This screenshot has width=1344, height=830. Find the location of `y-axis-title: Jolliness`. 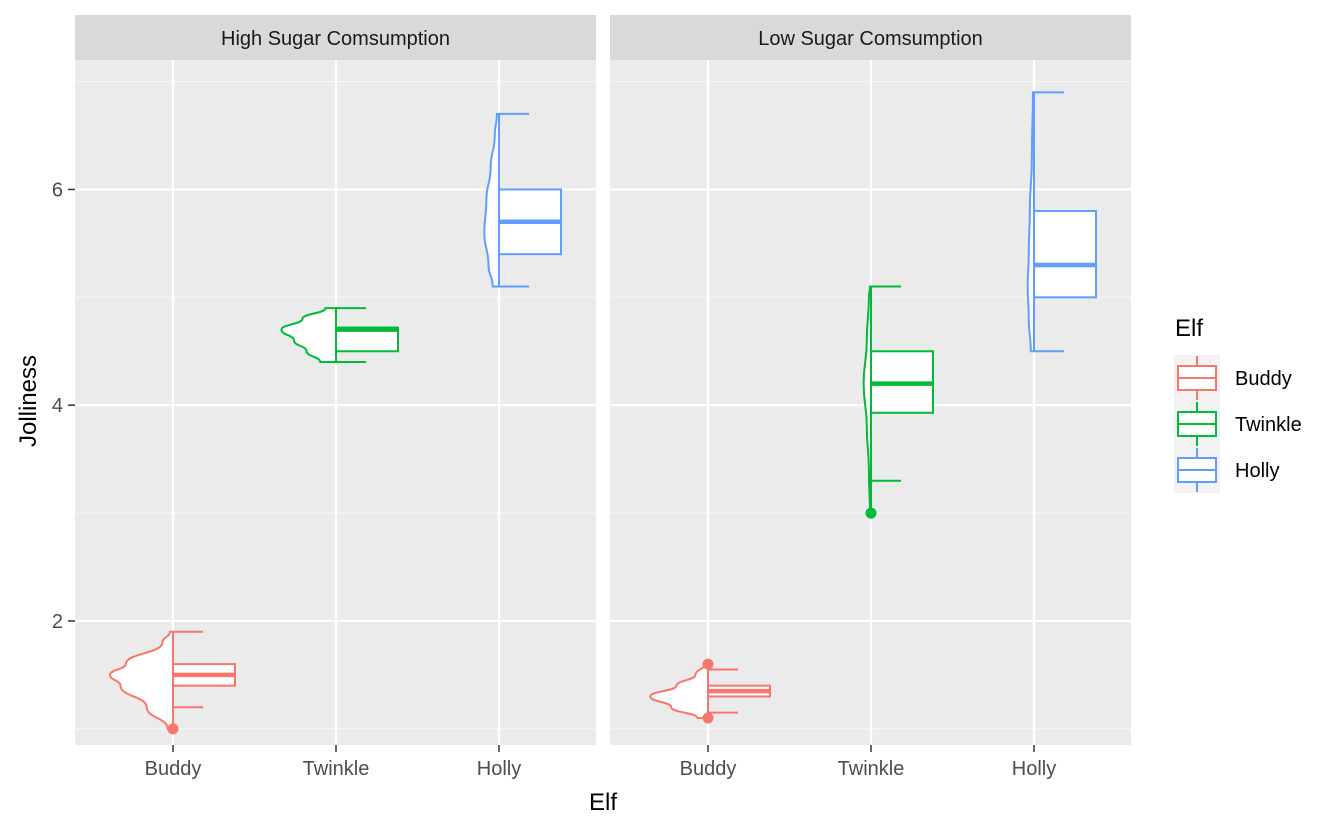

y-axis-title: Jolliness is located at coordinates (28, 401).